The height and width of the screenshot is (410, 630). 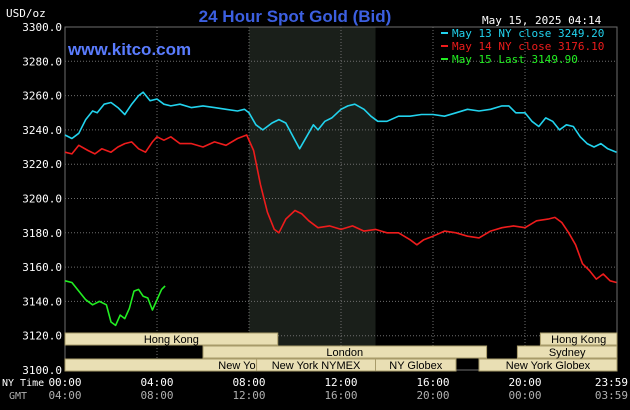 I want to click on session-bar-ny-globex, so click(x=416, y=365).